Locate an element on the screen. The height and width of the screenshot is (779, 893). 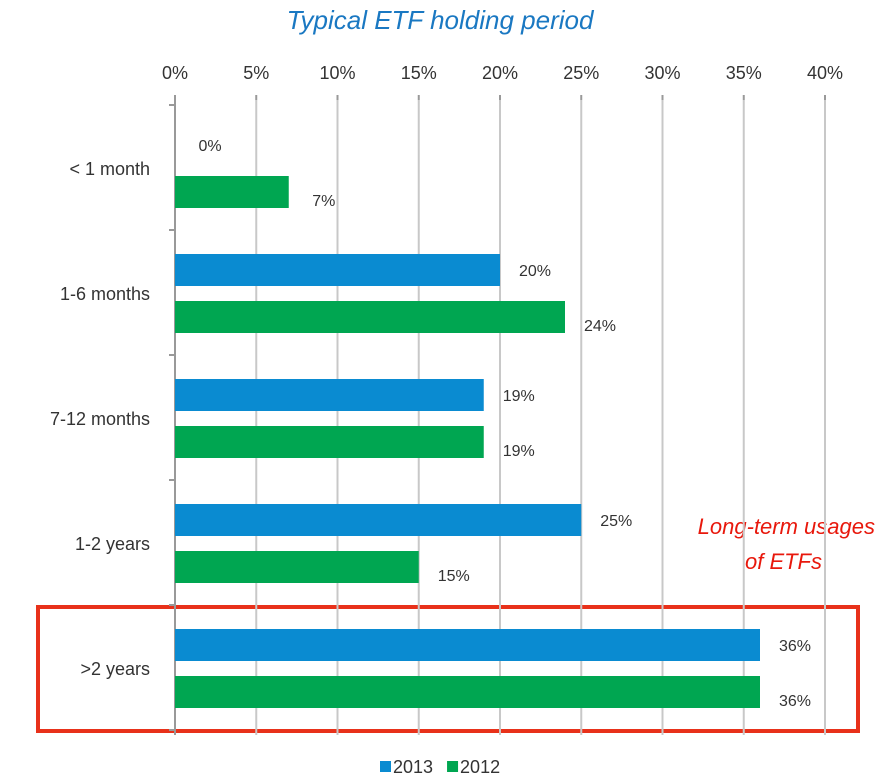
legend-label: 2012 is located at coordinates (480, 767).